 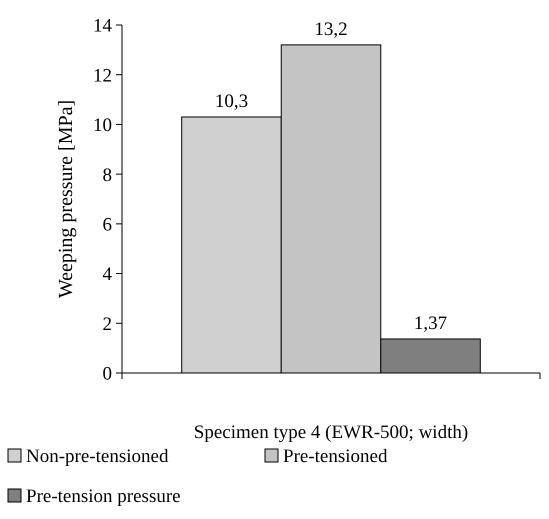 I want to click on data-label: 10,3, so click(x=231, y=101).